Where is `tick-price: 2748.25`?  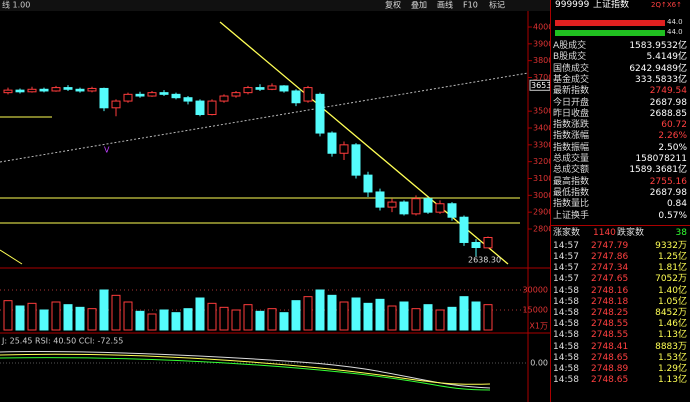 tick-price: 2748.25 is located at coordinates (610, 313).